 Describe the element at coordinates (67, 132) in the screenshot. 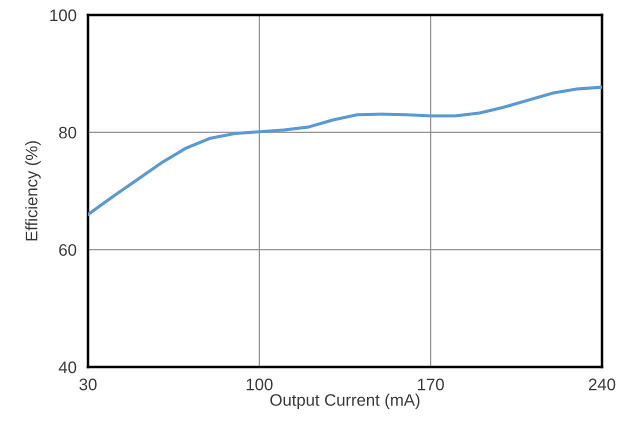

I see `y-tick-label: 80` at that location.